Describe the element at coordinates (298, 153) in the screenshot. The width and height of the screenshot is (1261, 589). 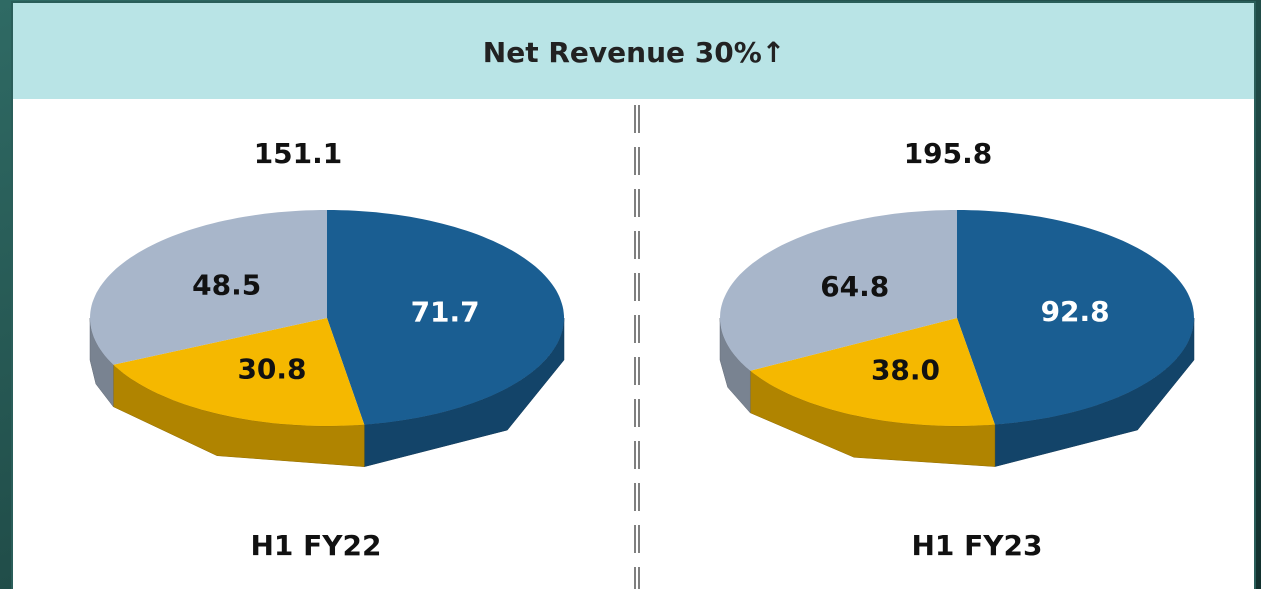
I see `pie-total: 151.1` at that location.